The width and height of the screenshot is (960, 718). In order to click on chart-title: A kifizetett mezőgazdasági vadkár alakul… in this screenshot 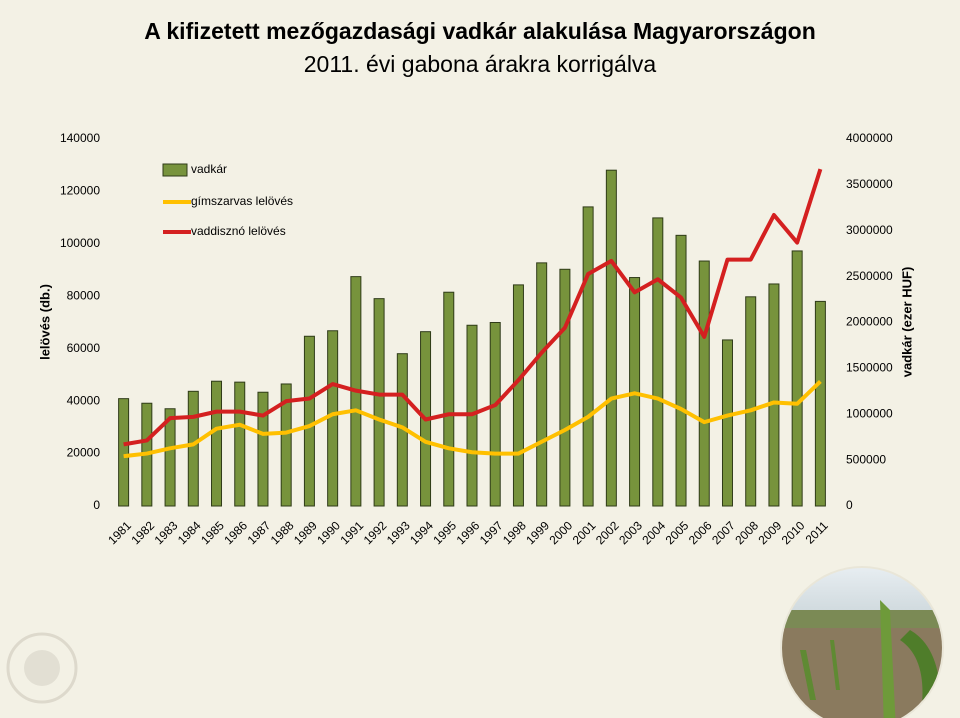, I will do `click(480, 31)`.